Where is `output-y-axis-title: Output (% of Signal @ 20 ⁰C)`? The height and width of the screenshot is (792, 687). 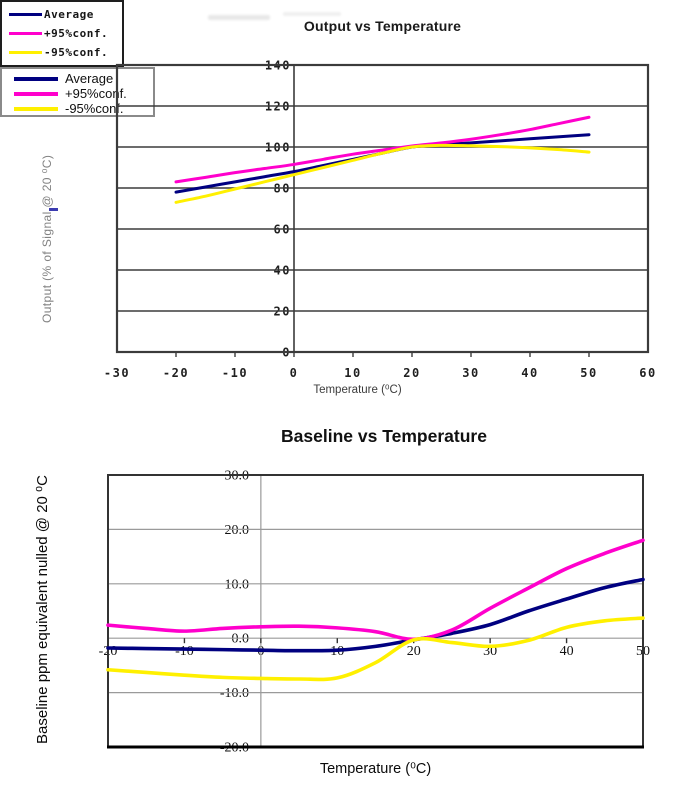 output-y-axis-title: Output (% of Signal @ 20 ⁰C) is located at coordinates (47, 239).